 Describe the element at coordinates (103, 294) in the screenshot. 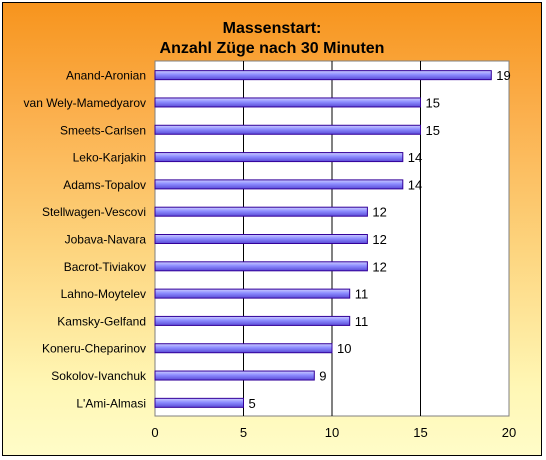

I see `category-label-8: Lahno-Moytelev` at that location.